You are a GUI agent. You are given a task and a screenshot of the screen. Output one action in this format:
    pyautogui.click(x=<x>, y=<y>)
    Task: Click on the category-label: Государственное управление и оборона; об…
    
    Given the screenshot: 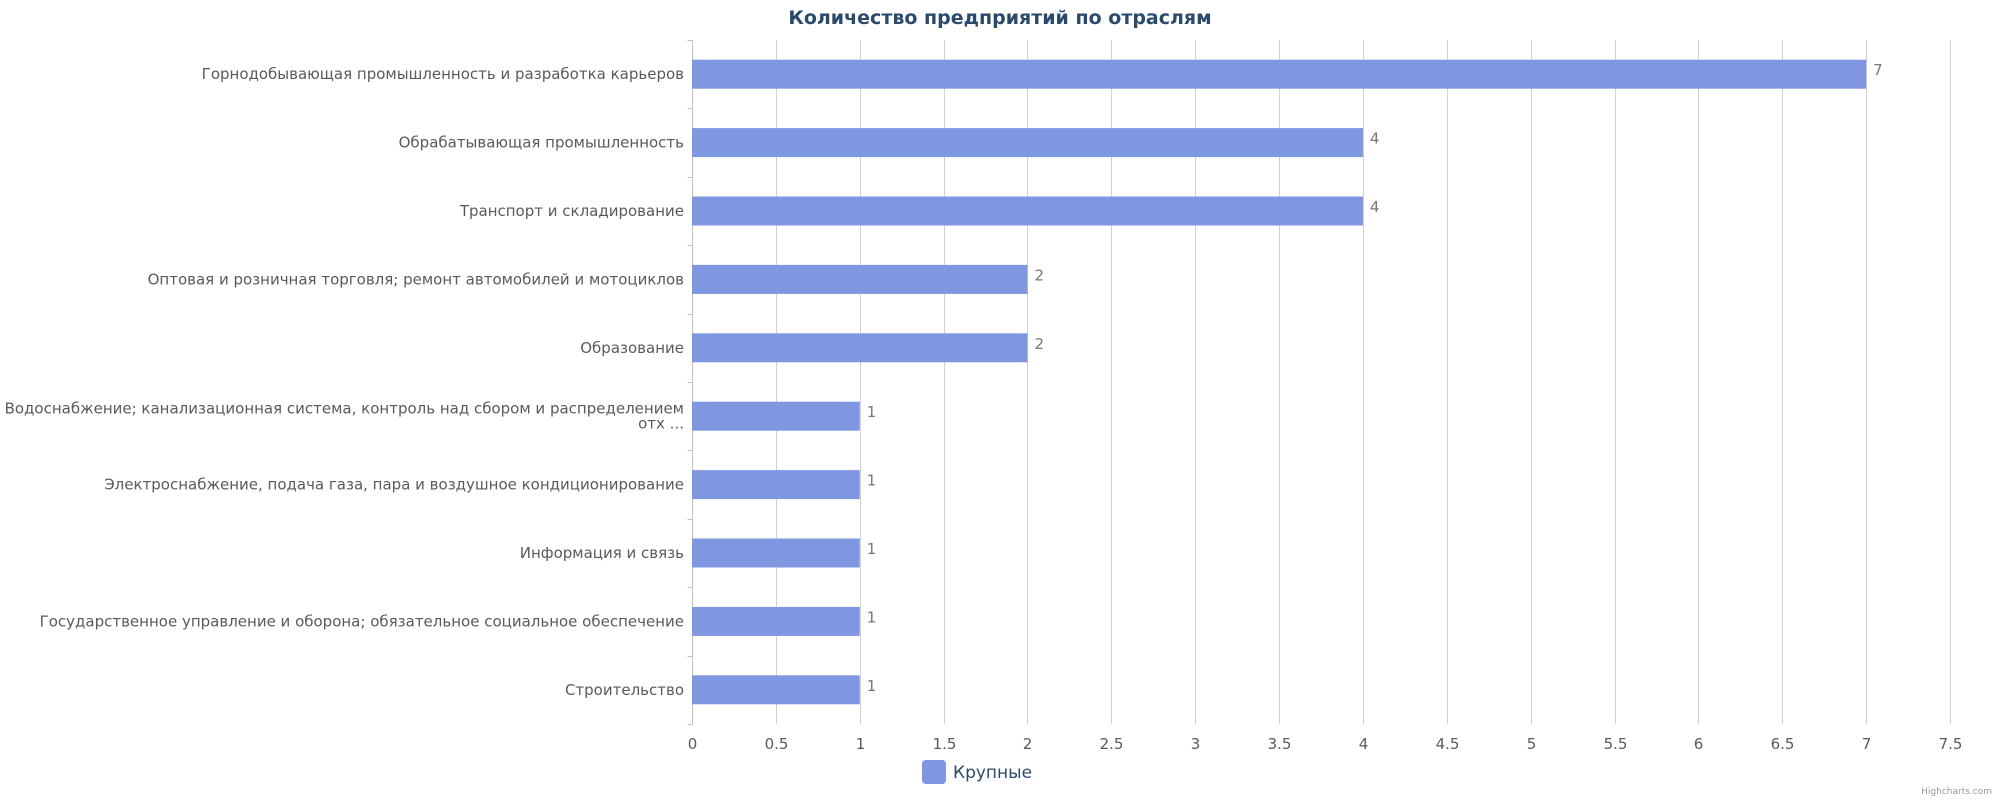 What is the action you would take?
    pyautogui.click(x=362, y=621)
    